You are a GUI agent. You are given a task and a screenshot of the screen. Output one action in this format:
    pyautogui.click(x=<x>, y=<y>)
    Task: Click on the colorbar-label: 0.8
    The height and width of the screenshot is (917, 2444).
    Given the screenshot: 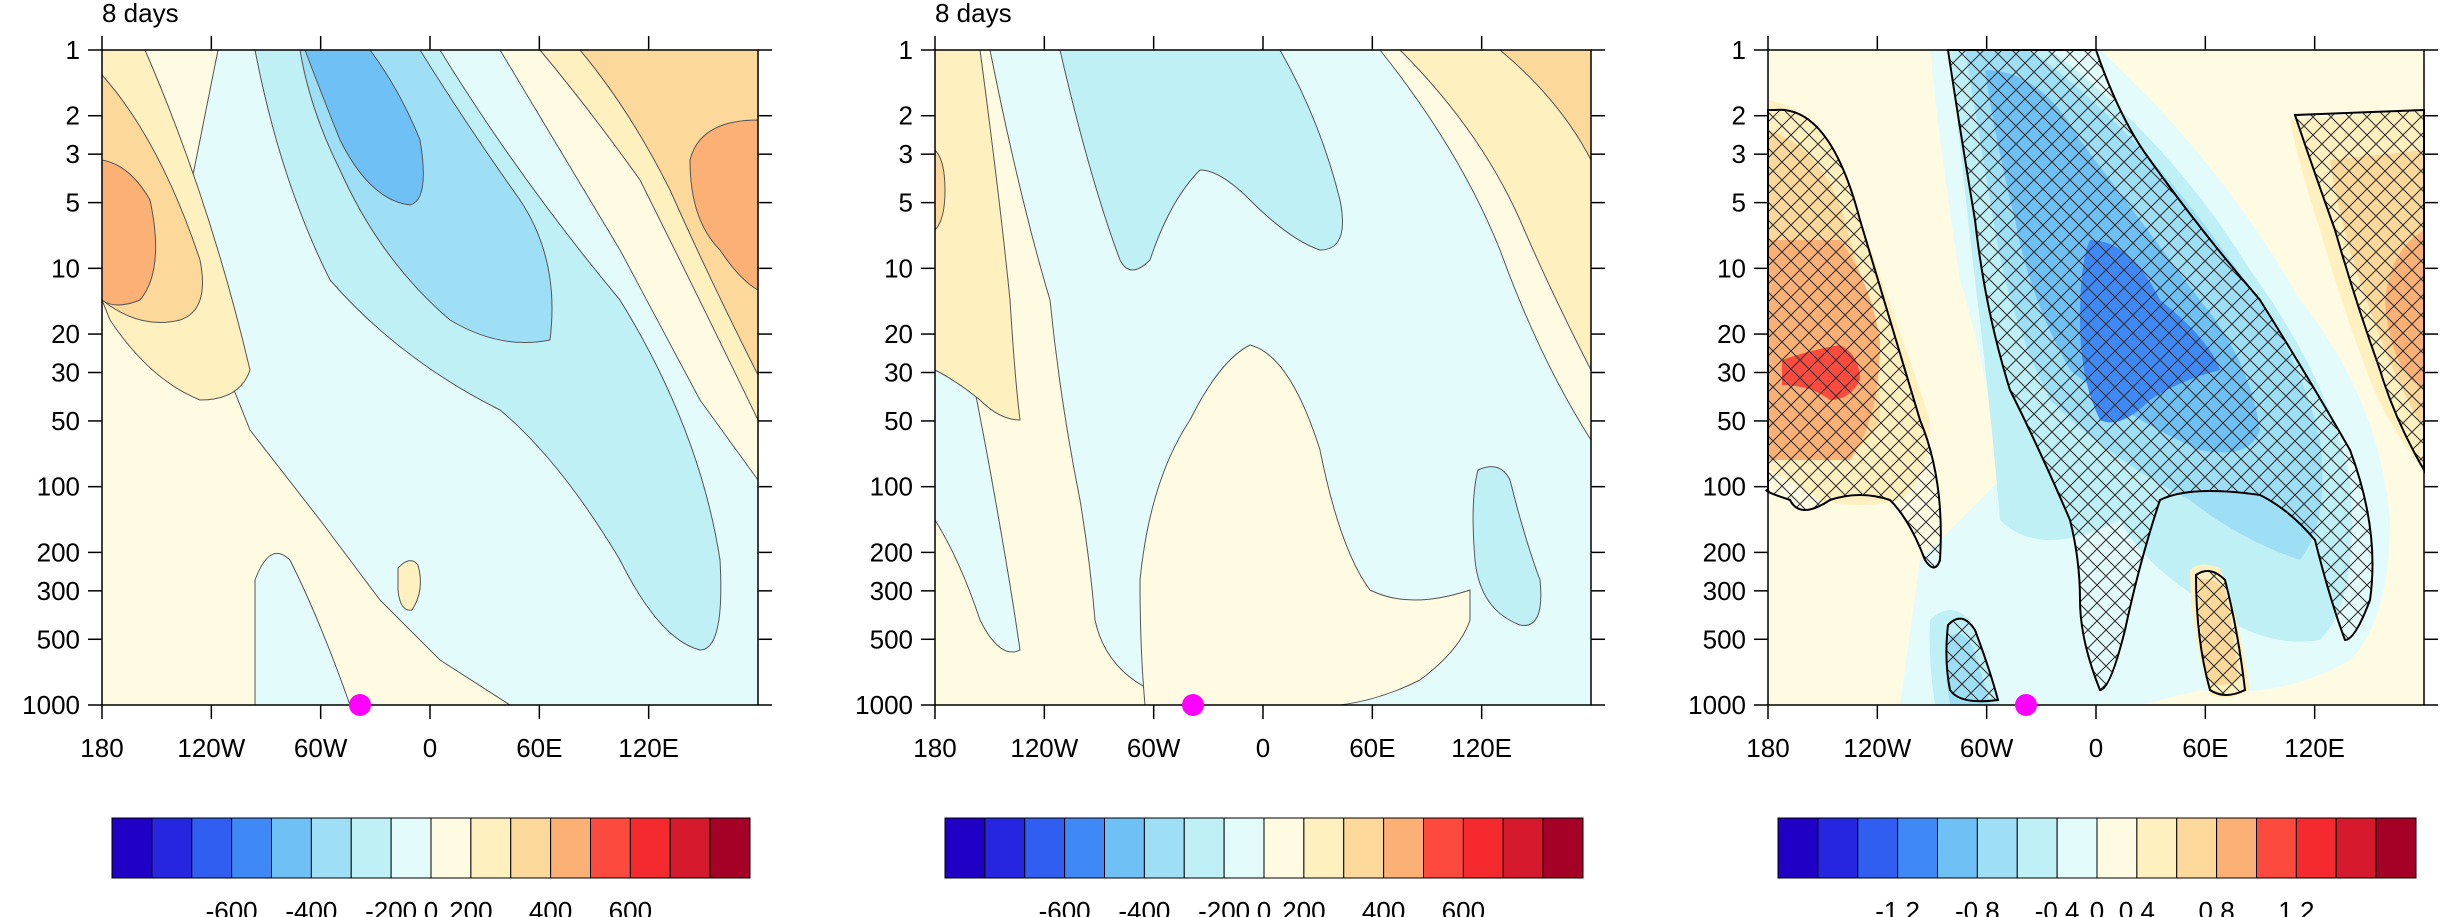 What is the action you would take?
    pyautogui.click(x=2217, y=906)
    